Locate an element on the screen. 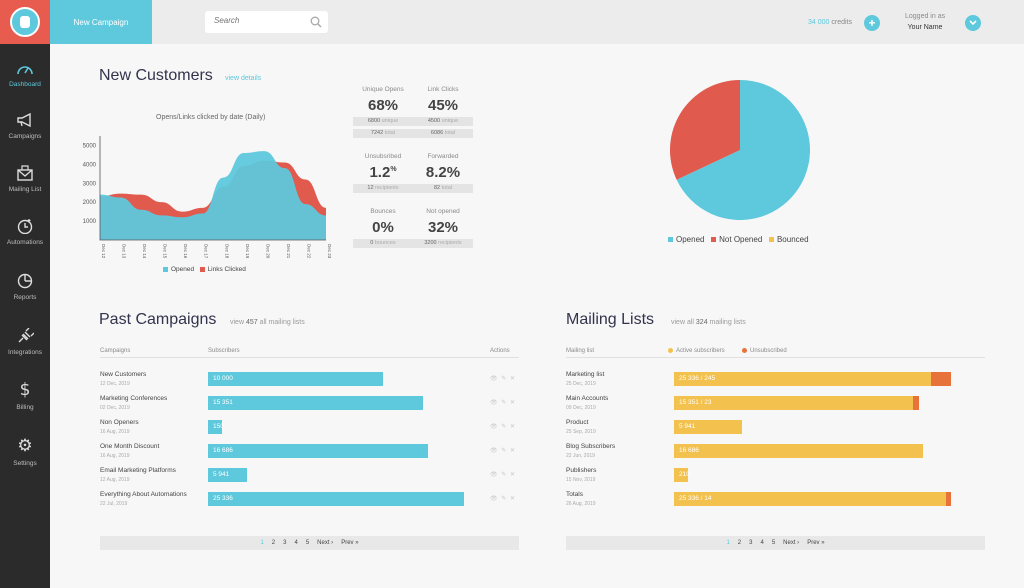 This screenshot has height=588, width=1024. campaign-name: Non Openers is located at coordinates (119, 422).